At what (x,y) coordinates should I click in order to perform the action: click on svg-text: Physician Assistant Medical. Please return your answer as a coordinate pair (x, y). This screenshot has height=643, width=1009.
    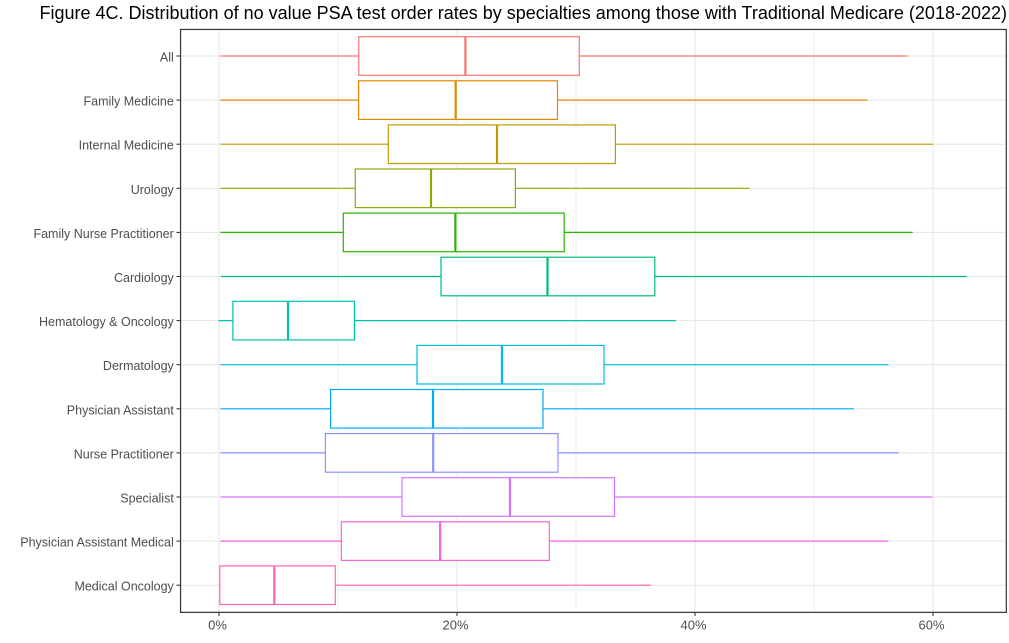
    Looking at the image, I should click on (97, 543).